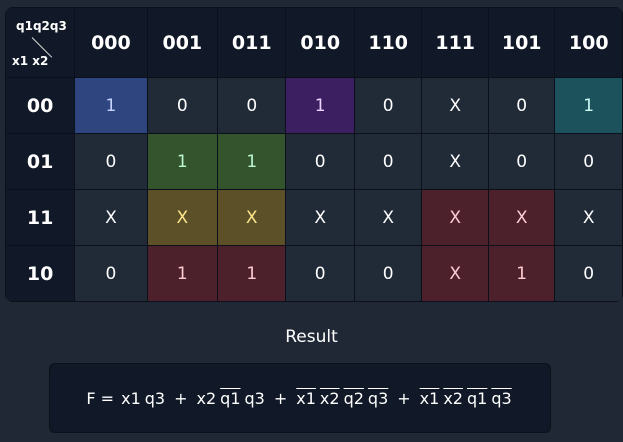 Image resolution: width=623 pixels, height=442 pixels. What do you see at coordinates (40, 161) in the screenshot?
I see `row-header: 01` at bounding box center [40, 161].